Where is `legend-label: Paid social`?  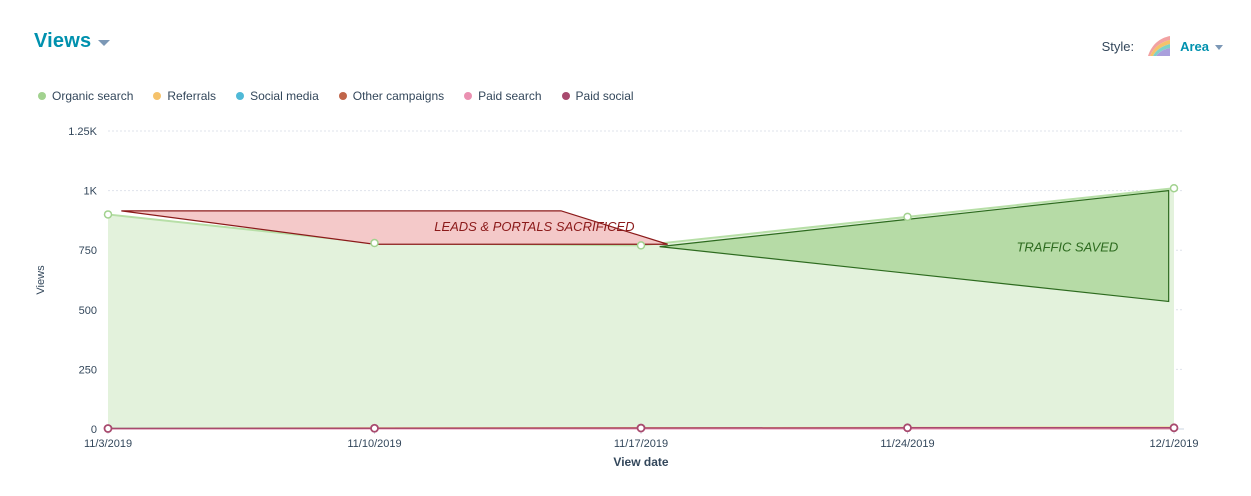
legend-label: Paid social is located at coordinates (604, 96).